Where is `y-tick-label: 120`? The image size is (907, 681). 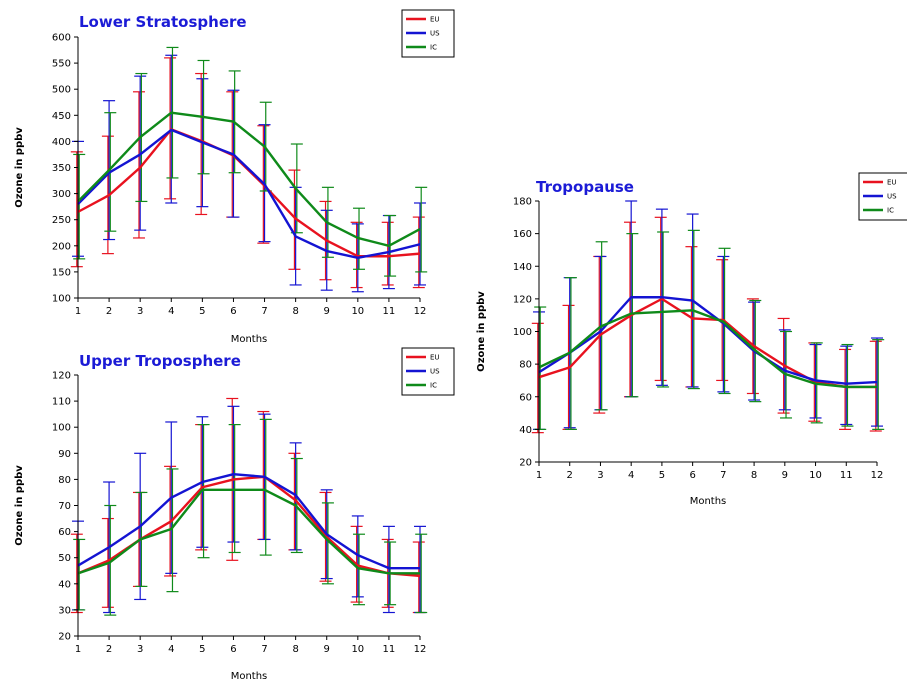 y-tick-label: 120 is located at coordinates (61, 376).